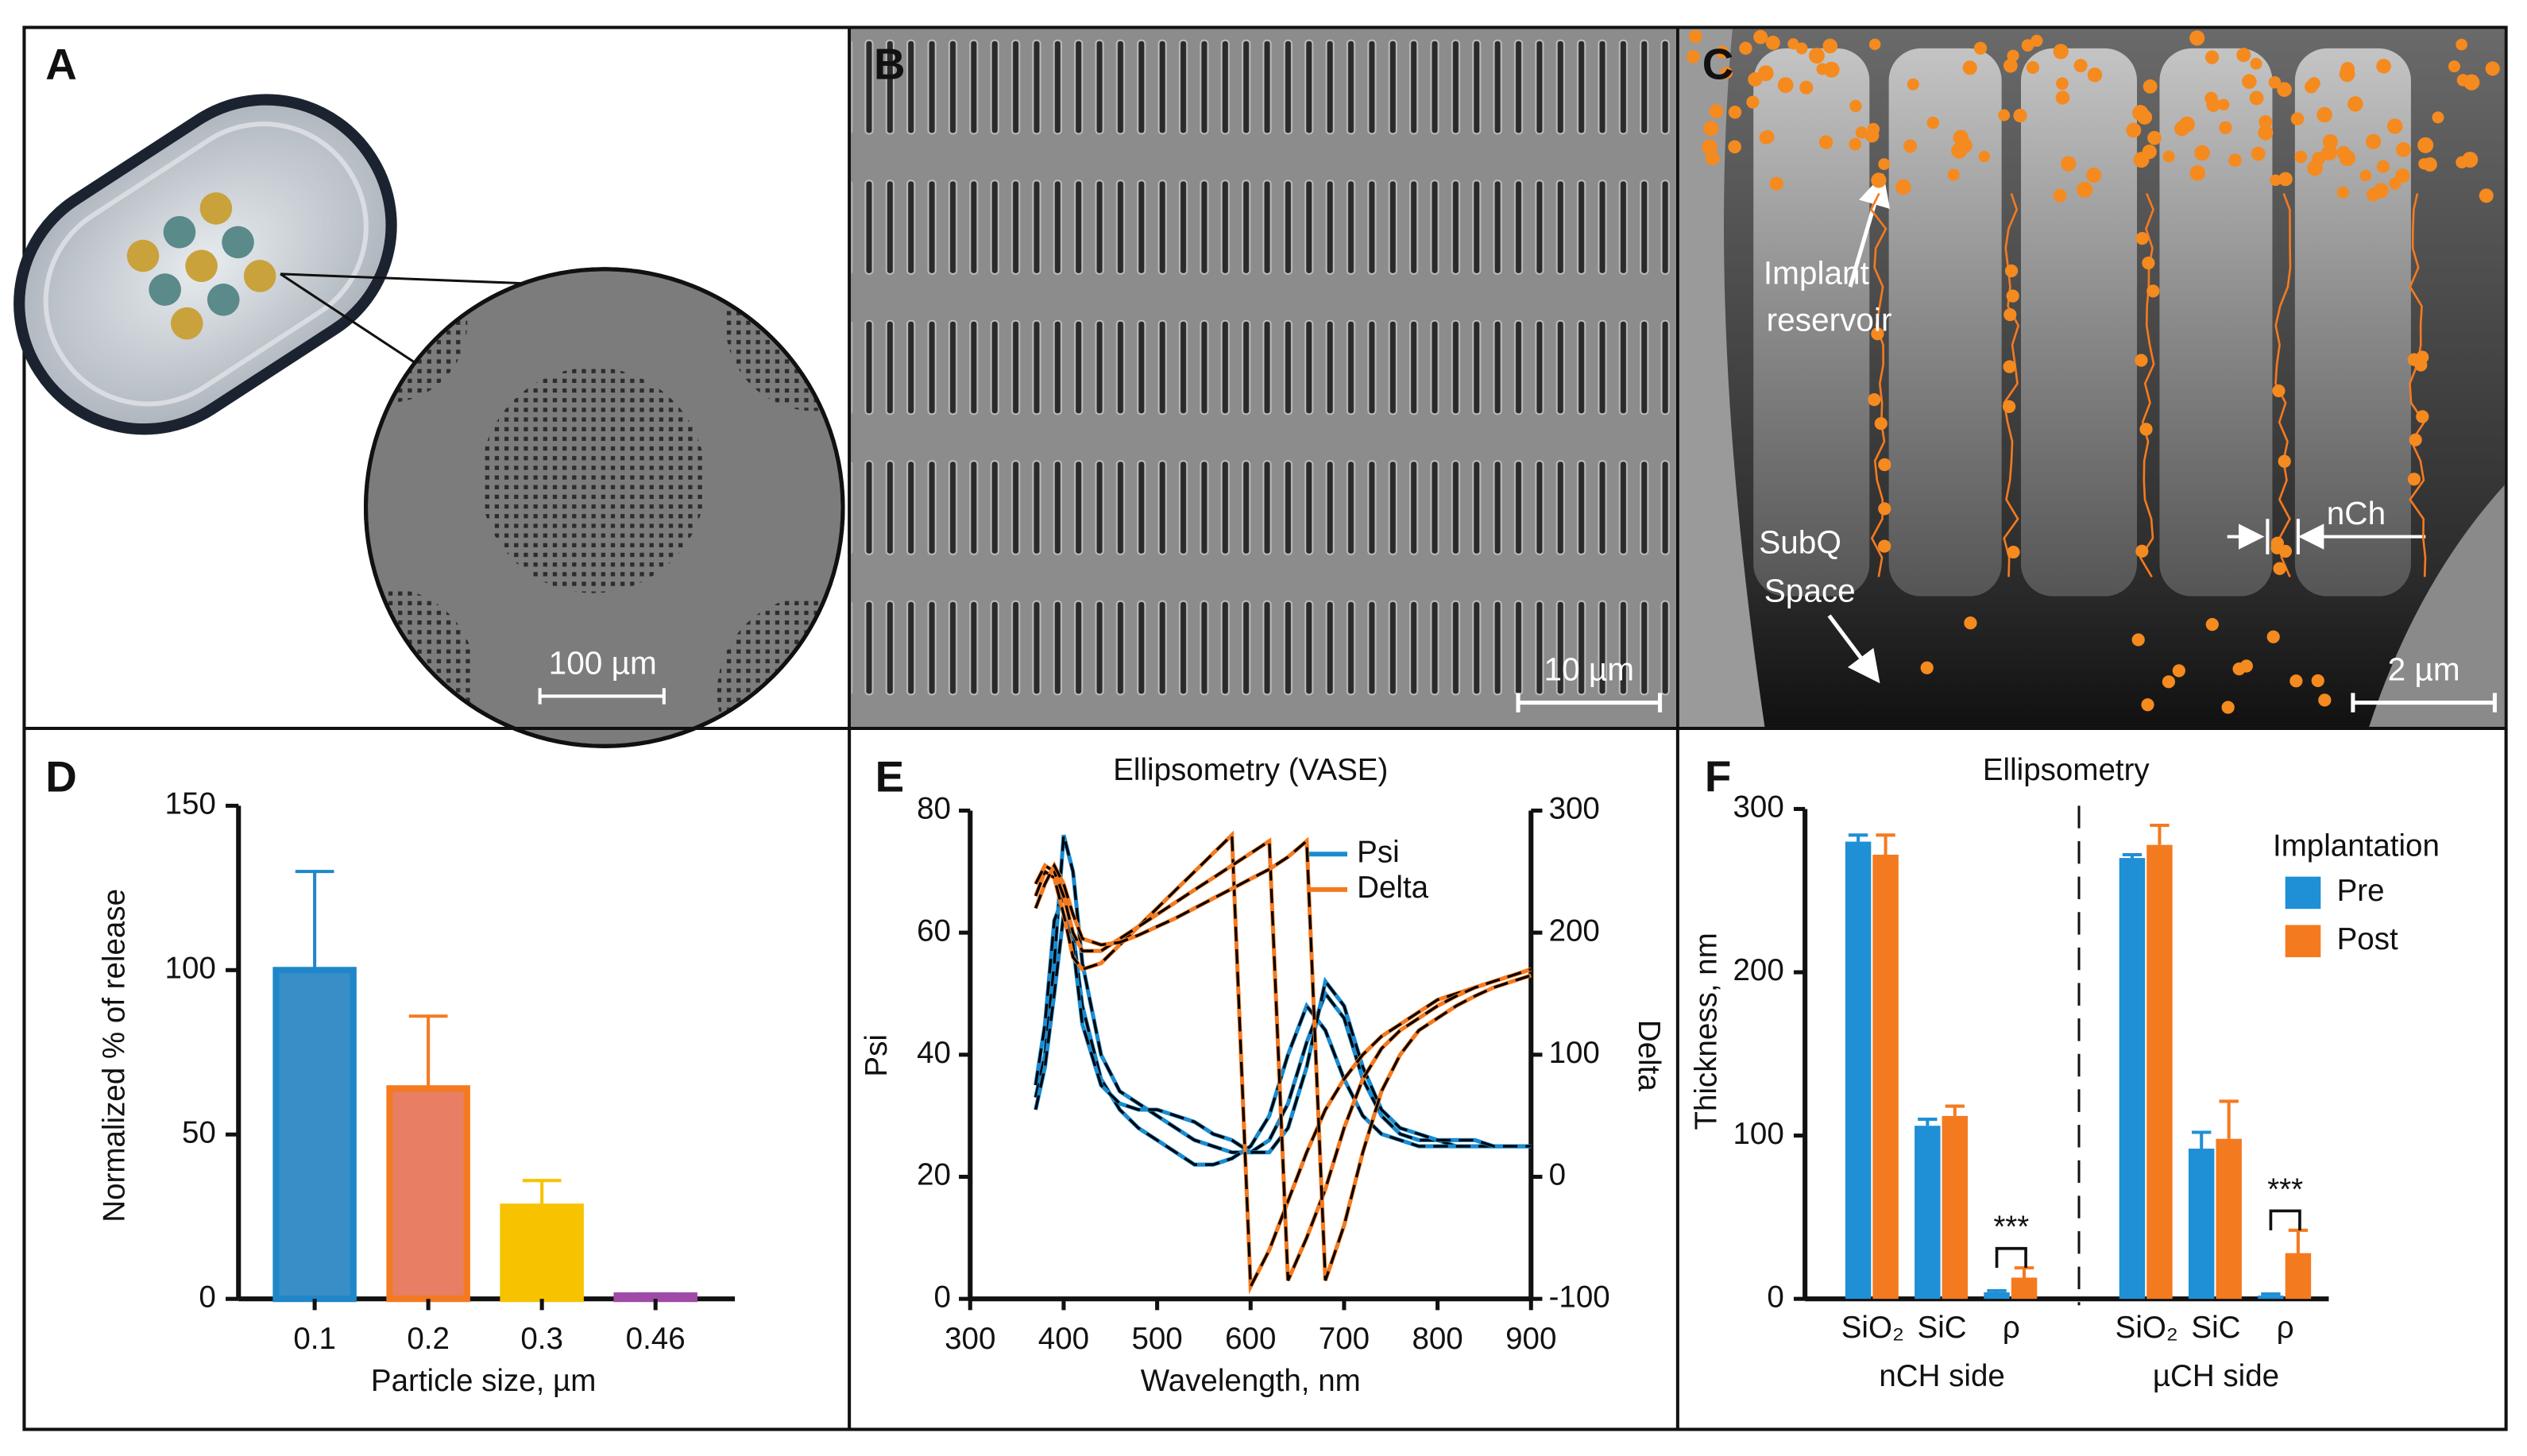 The width and height of the screenshot is (2527, 1456). Describe the element at coordinates (1589, 669) in the screenshot. I see `scale-bar-label: 10 µm` at that location.